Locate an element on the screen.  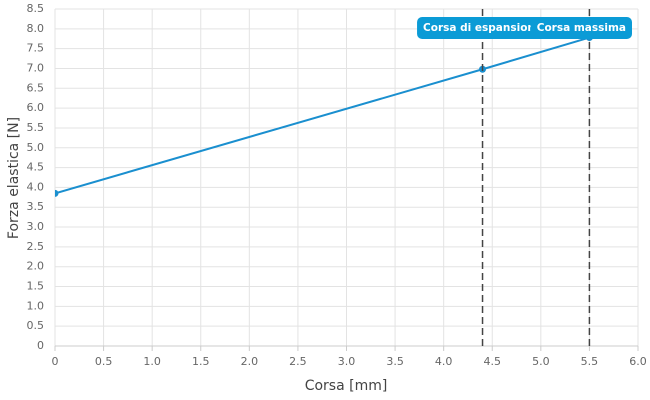
annotation-label: Corsa massima is located at coordinates (581, 28).